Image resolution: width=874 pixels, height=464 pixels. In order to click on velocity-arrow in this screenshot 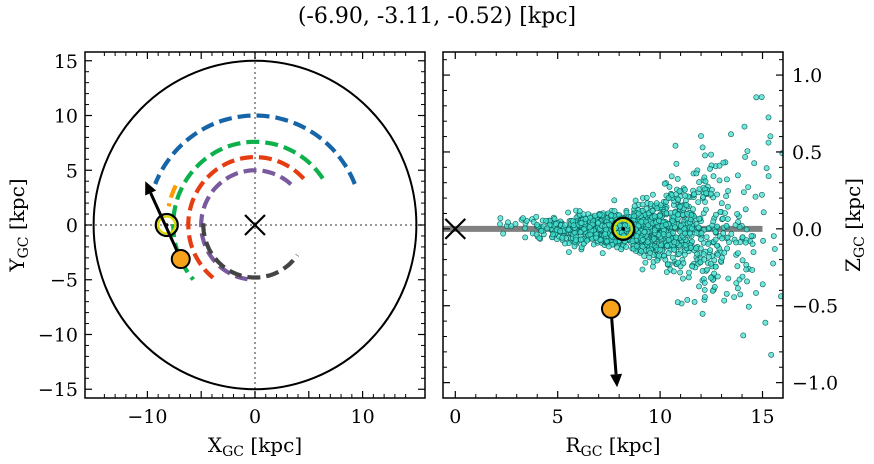, I will do `click(164, 220)`.